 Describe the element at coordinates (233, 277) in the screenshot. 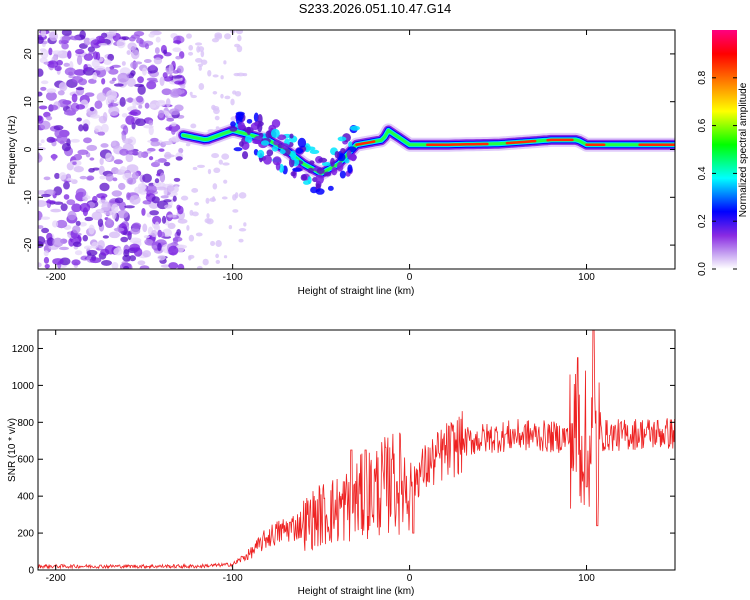

I see `spectrogram-x-tick-label: -100` at that location.